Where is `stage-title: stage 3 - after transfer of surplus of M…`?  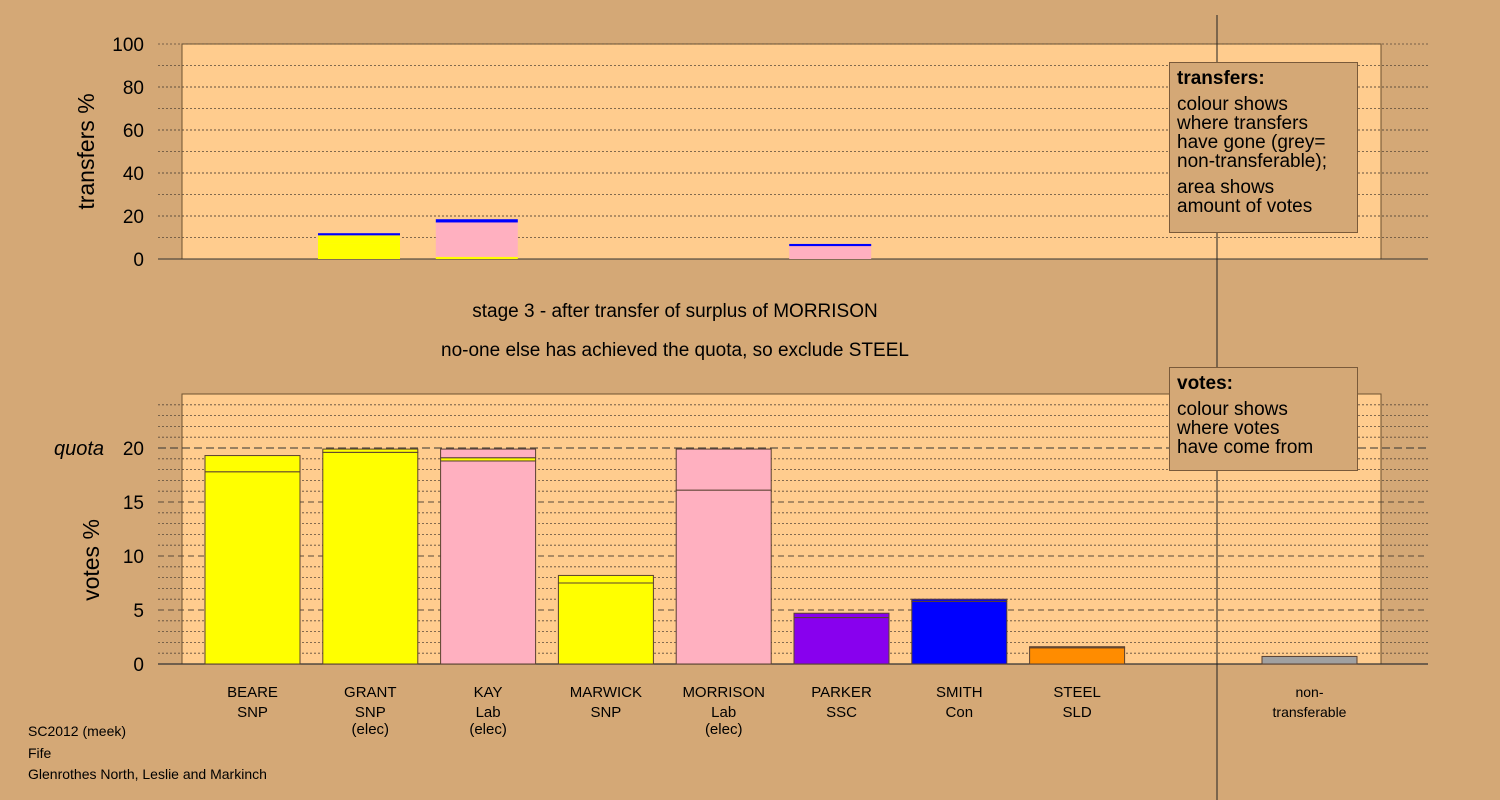 stage-title: stage 3 - after transfer of surplus of M… is located at coordinates (675, 311).